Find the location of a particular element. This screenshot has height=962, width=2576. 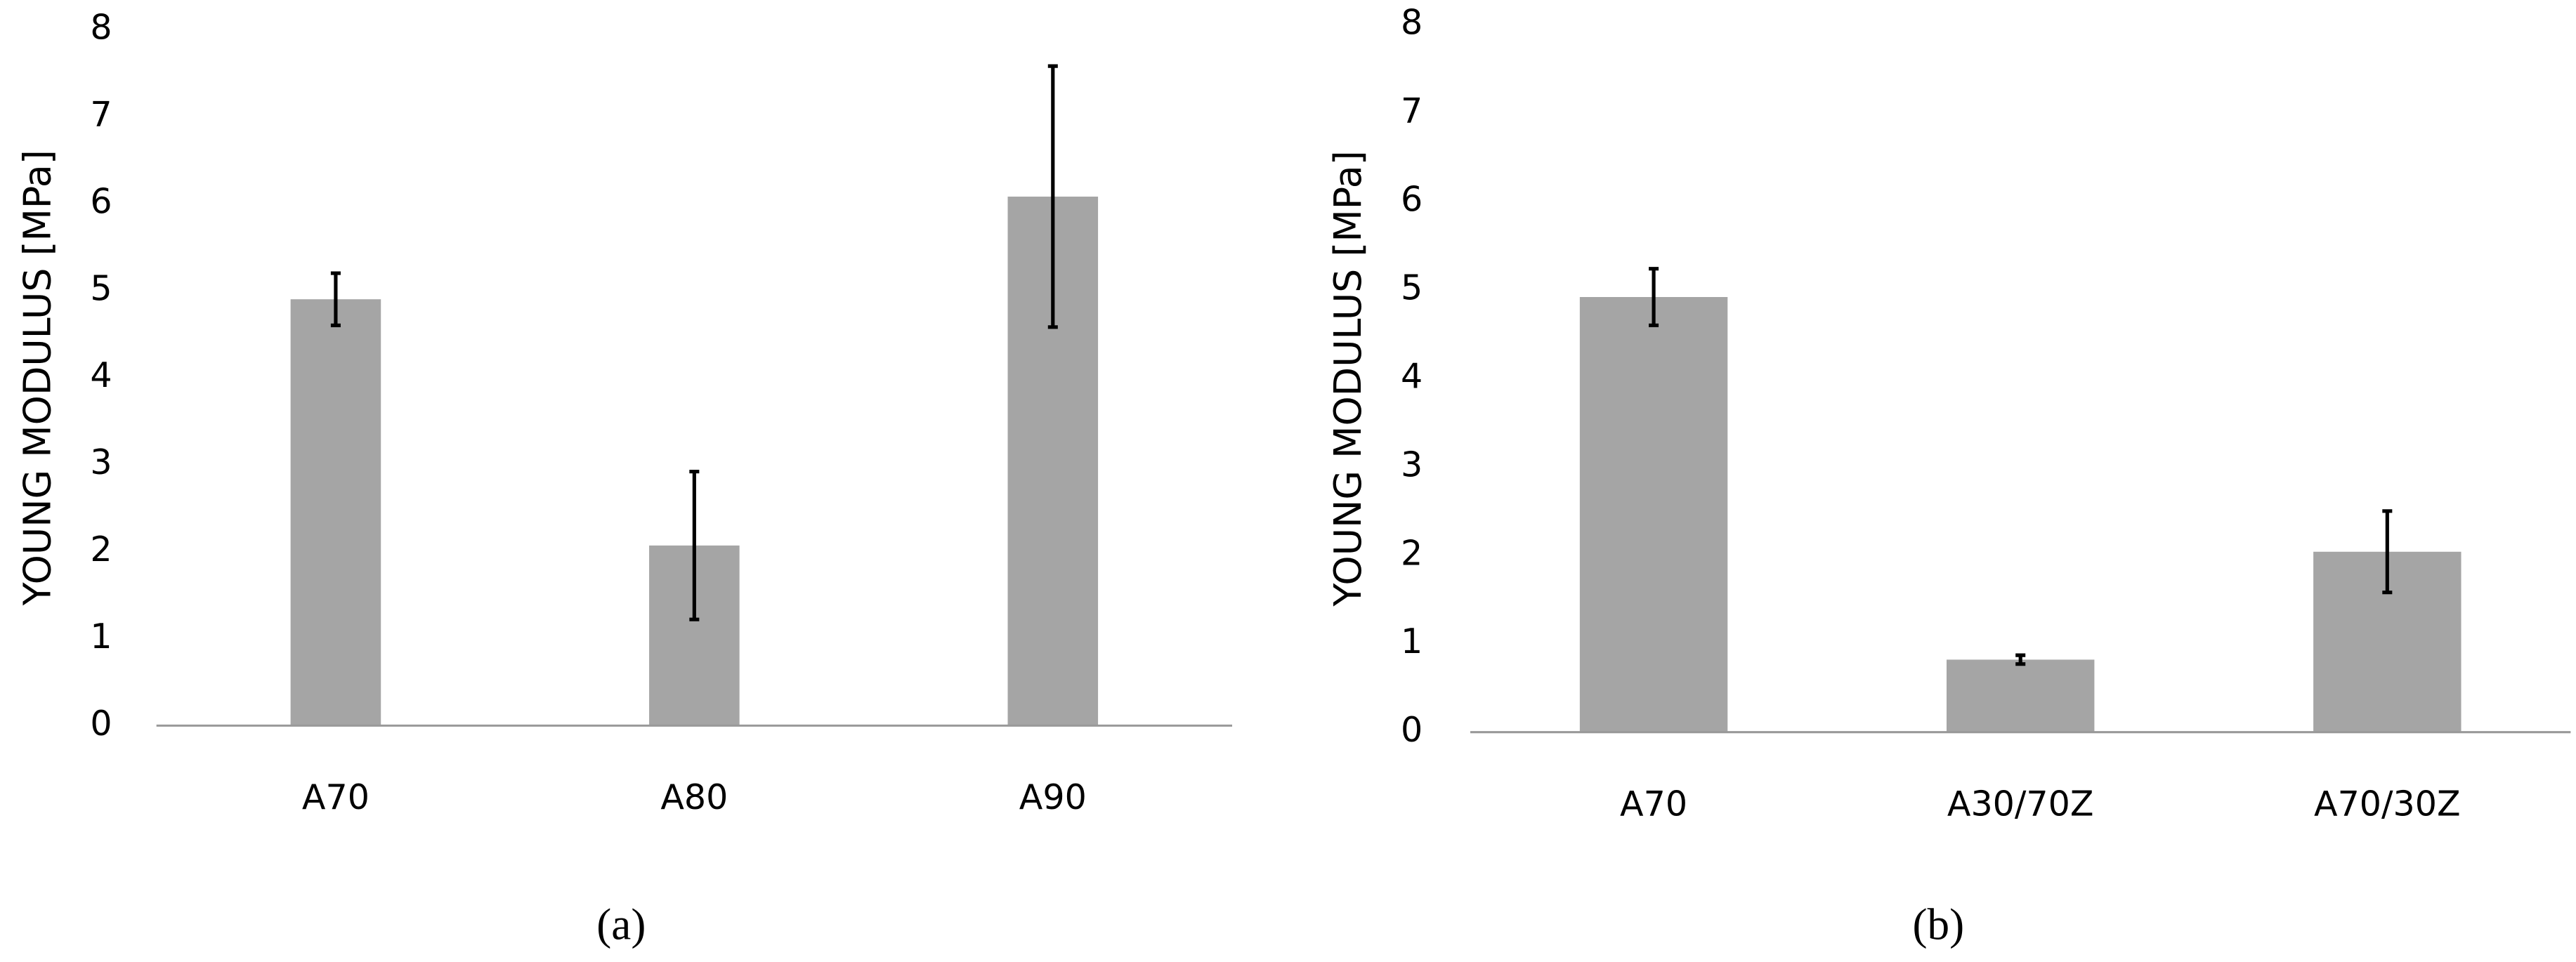

caption: (a) is located at coordinates (621, 924).